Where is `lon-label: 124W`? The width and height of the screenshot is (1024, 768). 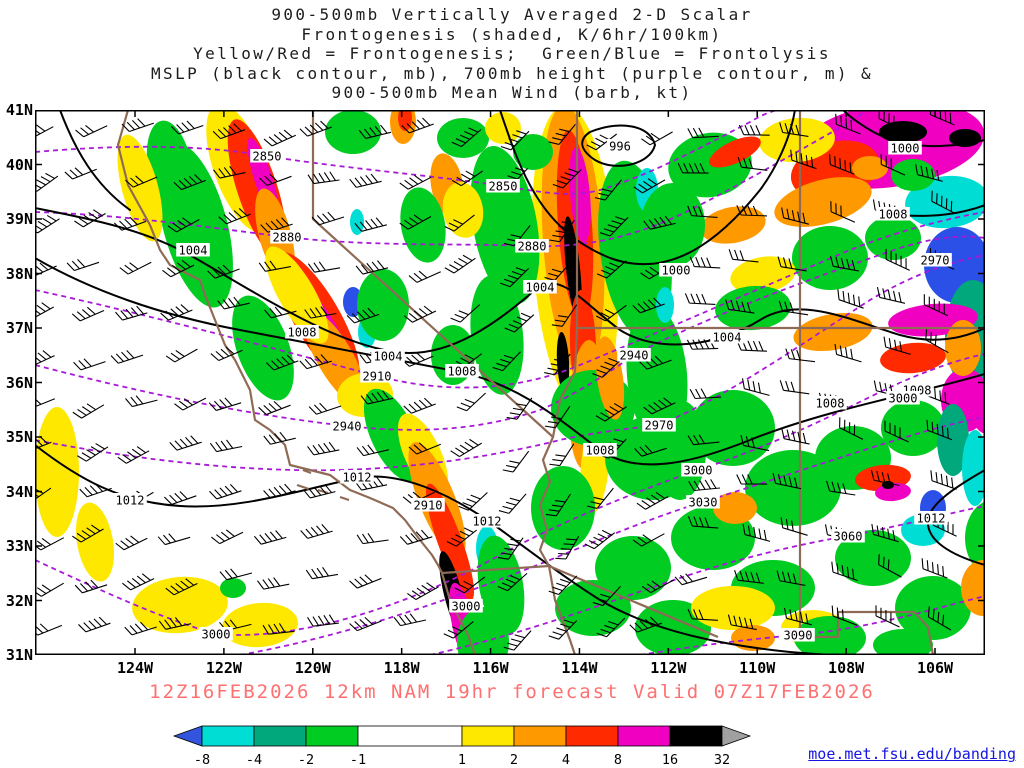
lon-label: 124W is located at coordinates (135, 668).